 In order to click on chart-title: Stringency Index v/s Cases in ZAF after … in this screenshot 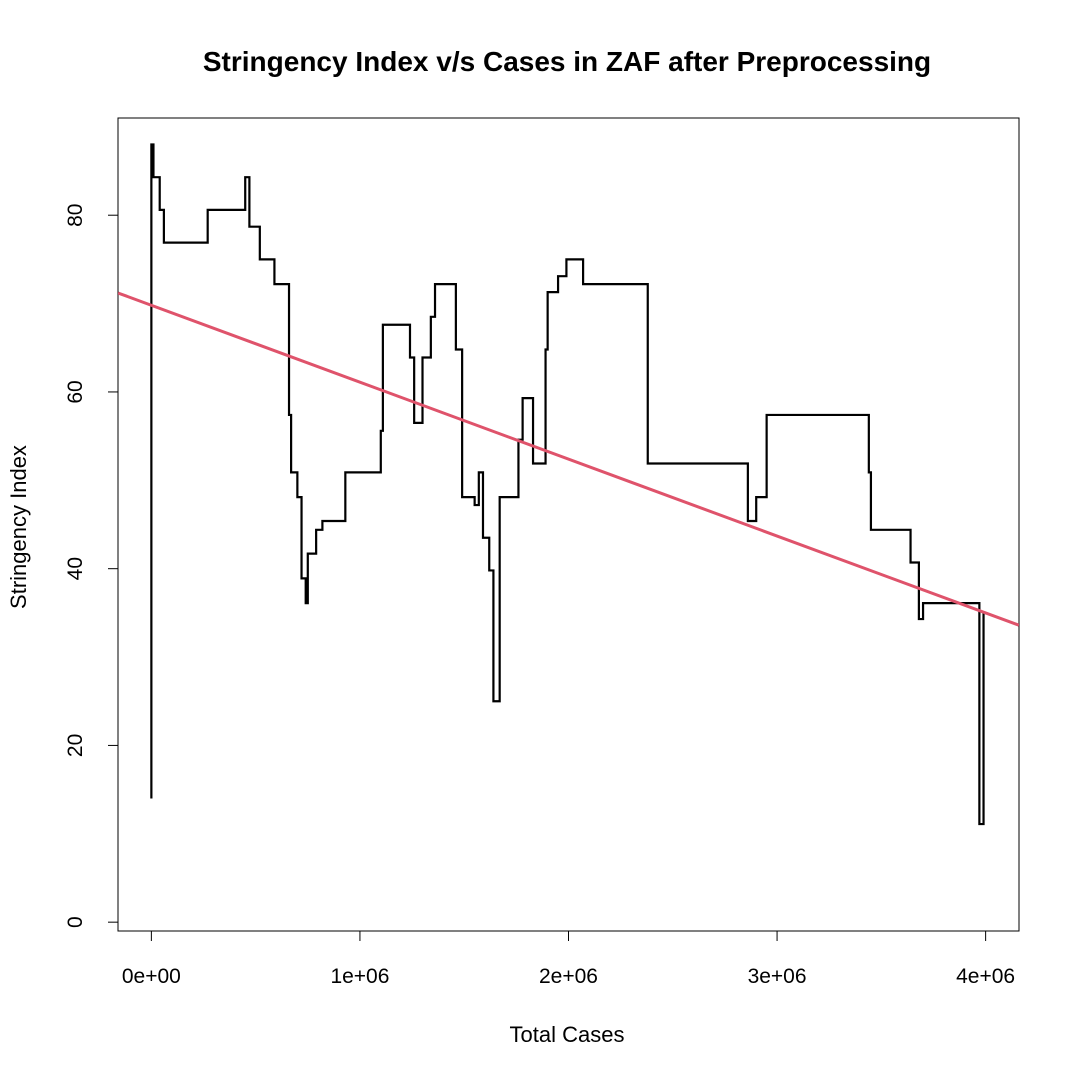, I will do `click(567, 61)`.